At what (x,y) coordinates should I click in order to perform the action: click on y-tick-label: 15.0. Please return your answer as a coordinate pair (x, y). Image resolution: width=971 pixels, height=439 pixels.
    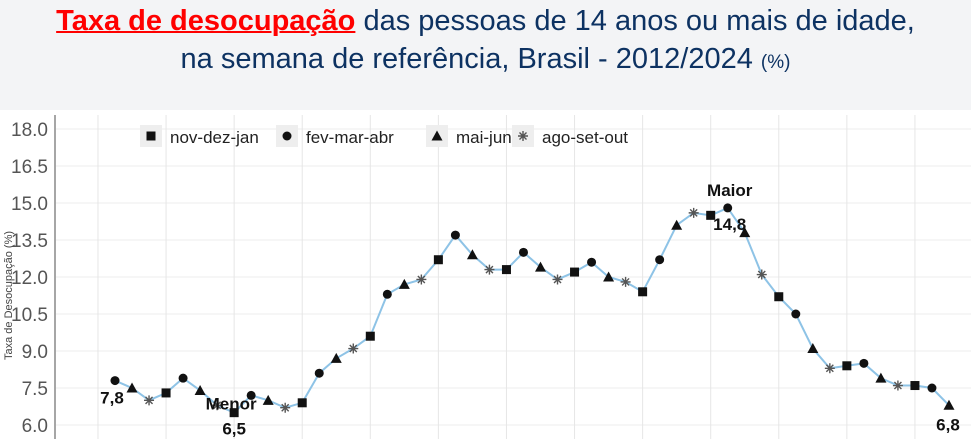
    Looking at the image, I should click on (29, 204).